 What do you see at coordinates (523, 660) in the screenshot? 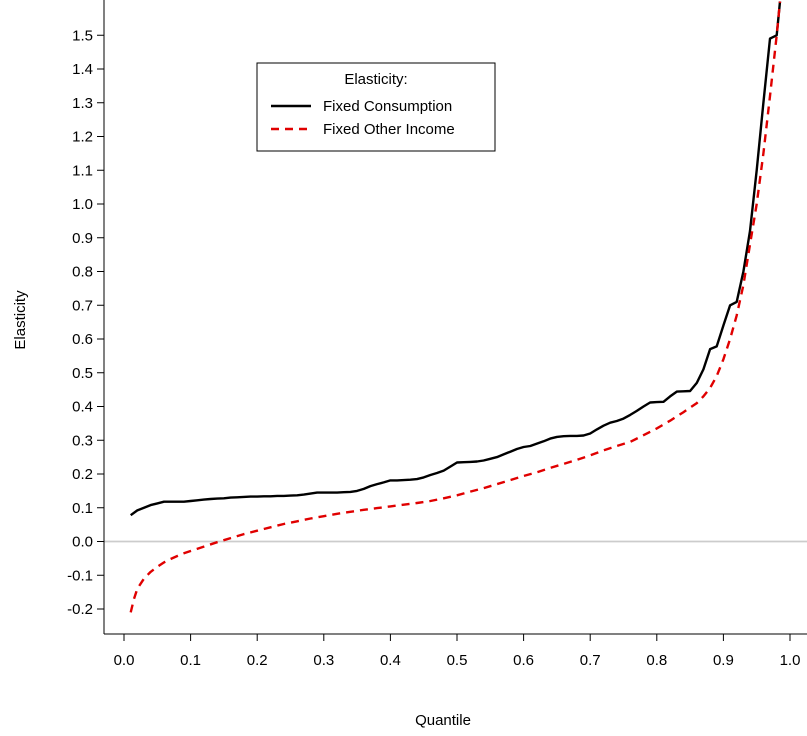
I see `x-tick-label: 0.6` at bounding box center [523, 660].